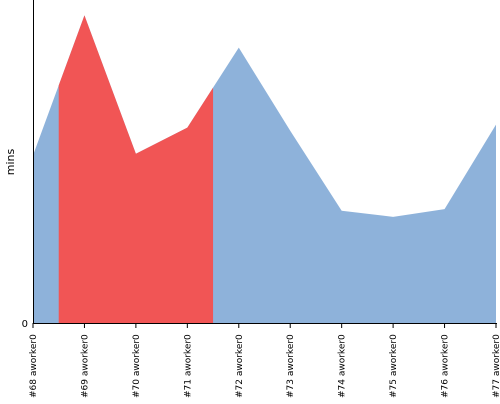  What do you see at coordinates (85, 366) in the screenshot?
I see `x-tick-label: #69 aworker0` at bounding box center [85, 366].